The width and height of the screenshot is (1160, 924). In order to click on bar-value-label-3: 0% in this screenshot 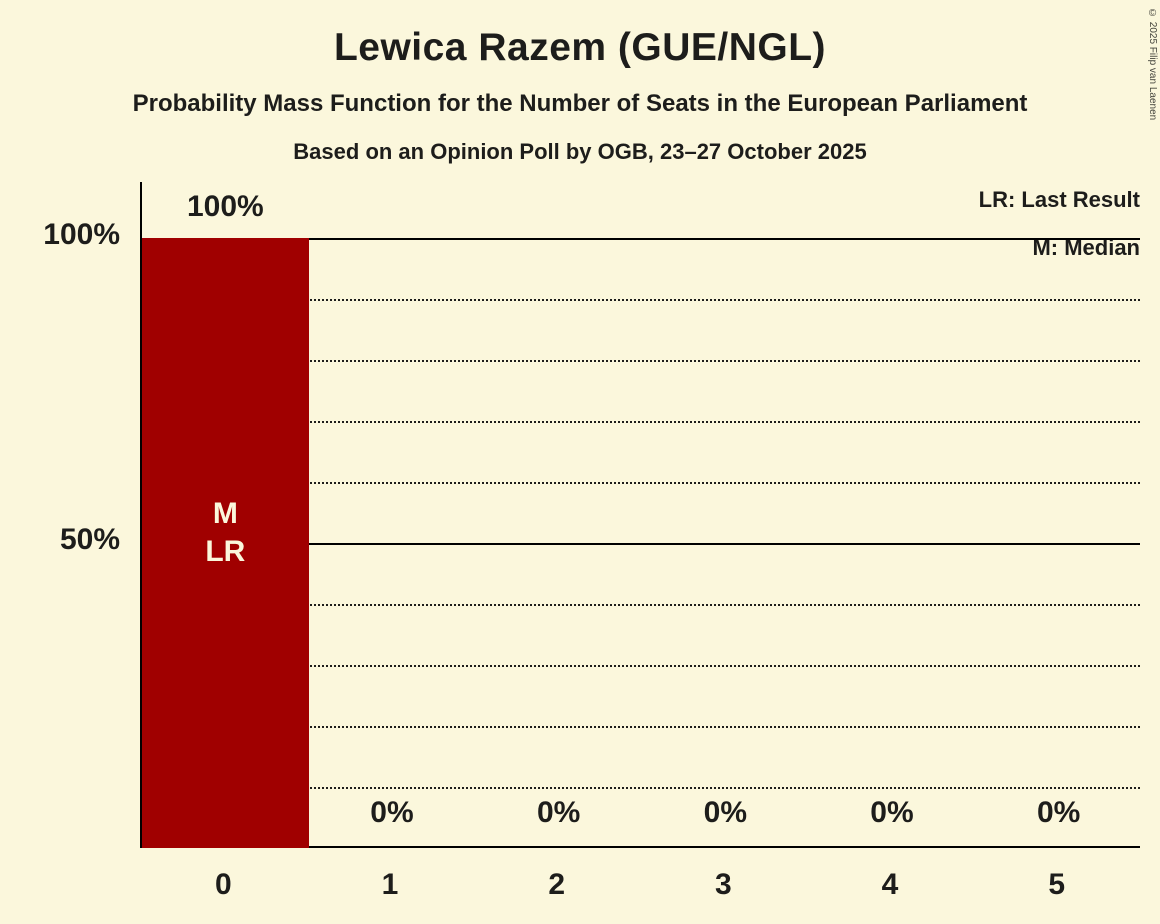, I will do `click(725, 812)`.